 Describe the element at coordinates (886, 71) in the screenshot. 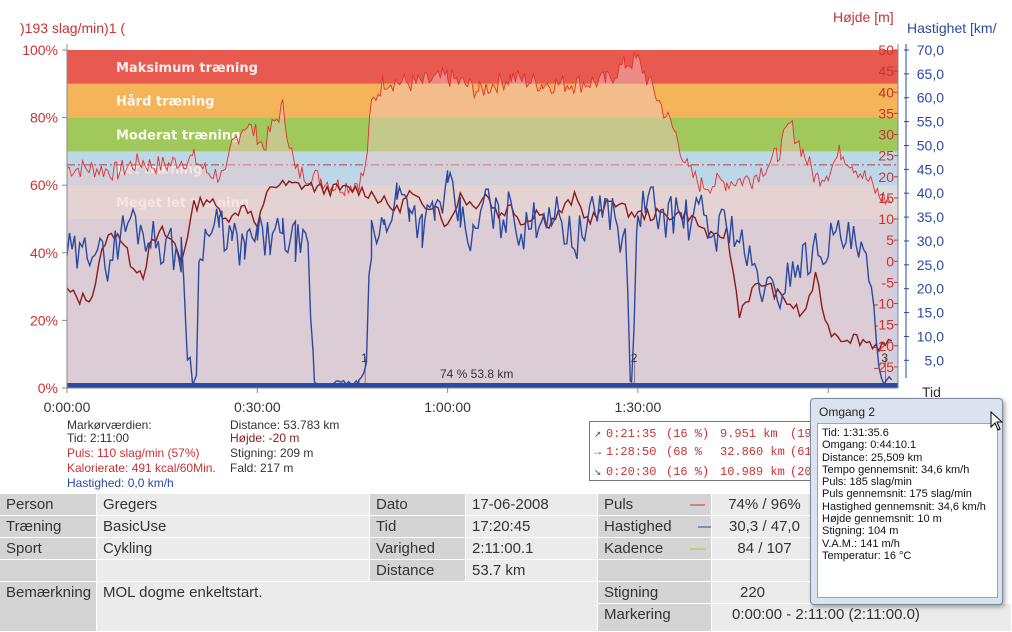

I see `height-tick-label: 45` at that location.